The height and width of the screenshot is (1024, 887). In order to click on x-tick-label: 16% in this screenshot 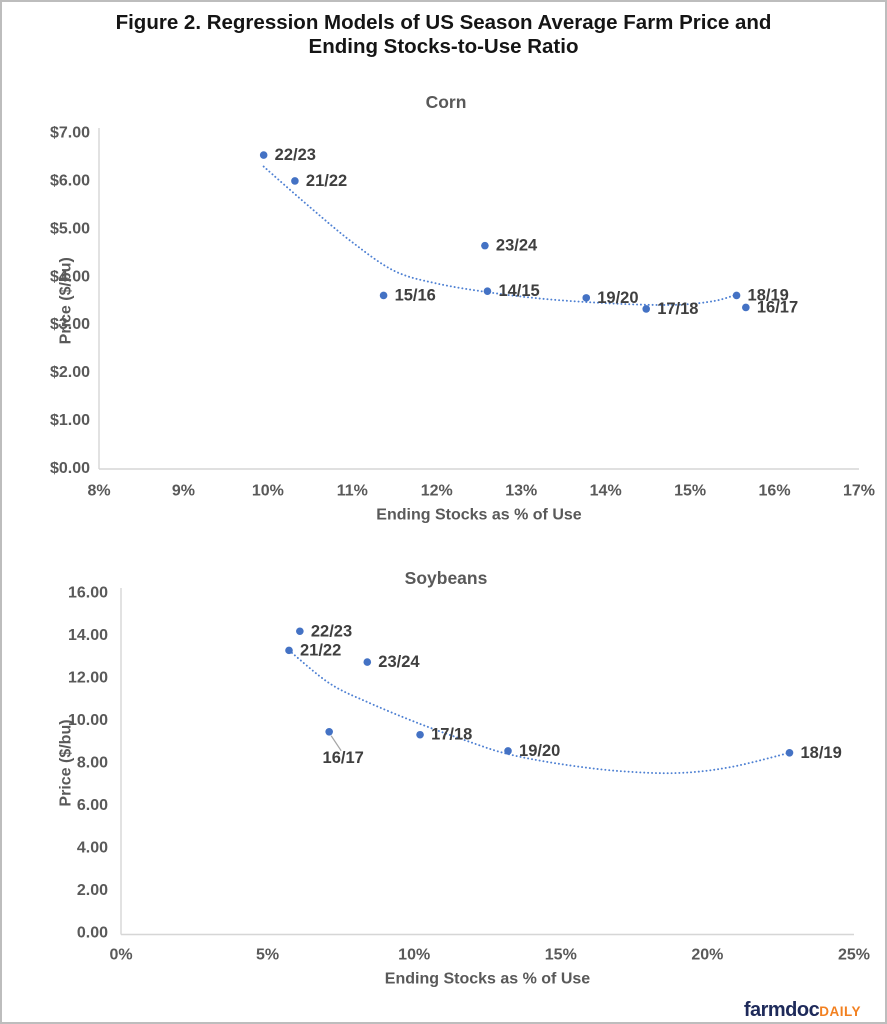, I will do `click(775, 491)`.